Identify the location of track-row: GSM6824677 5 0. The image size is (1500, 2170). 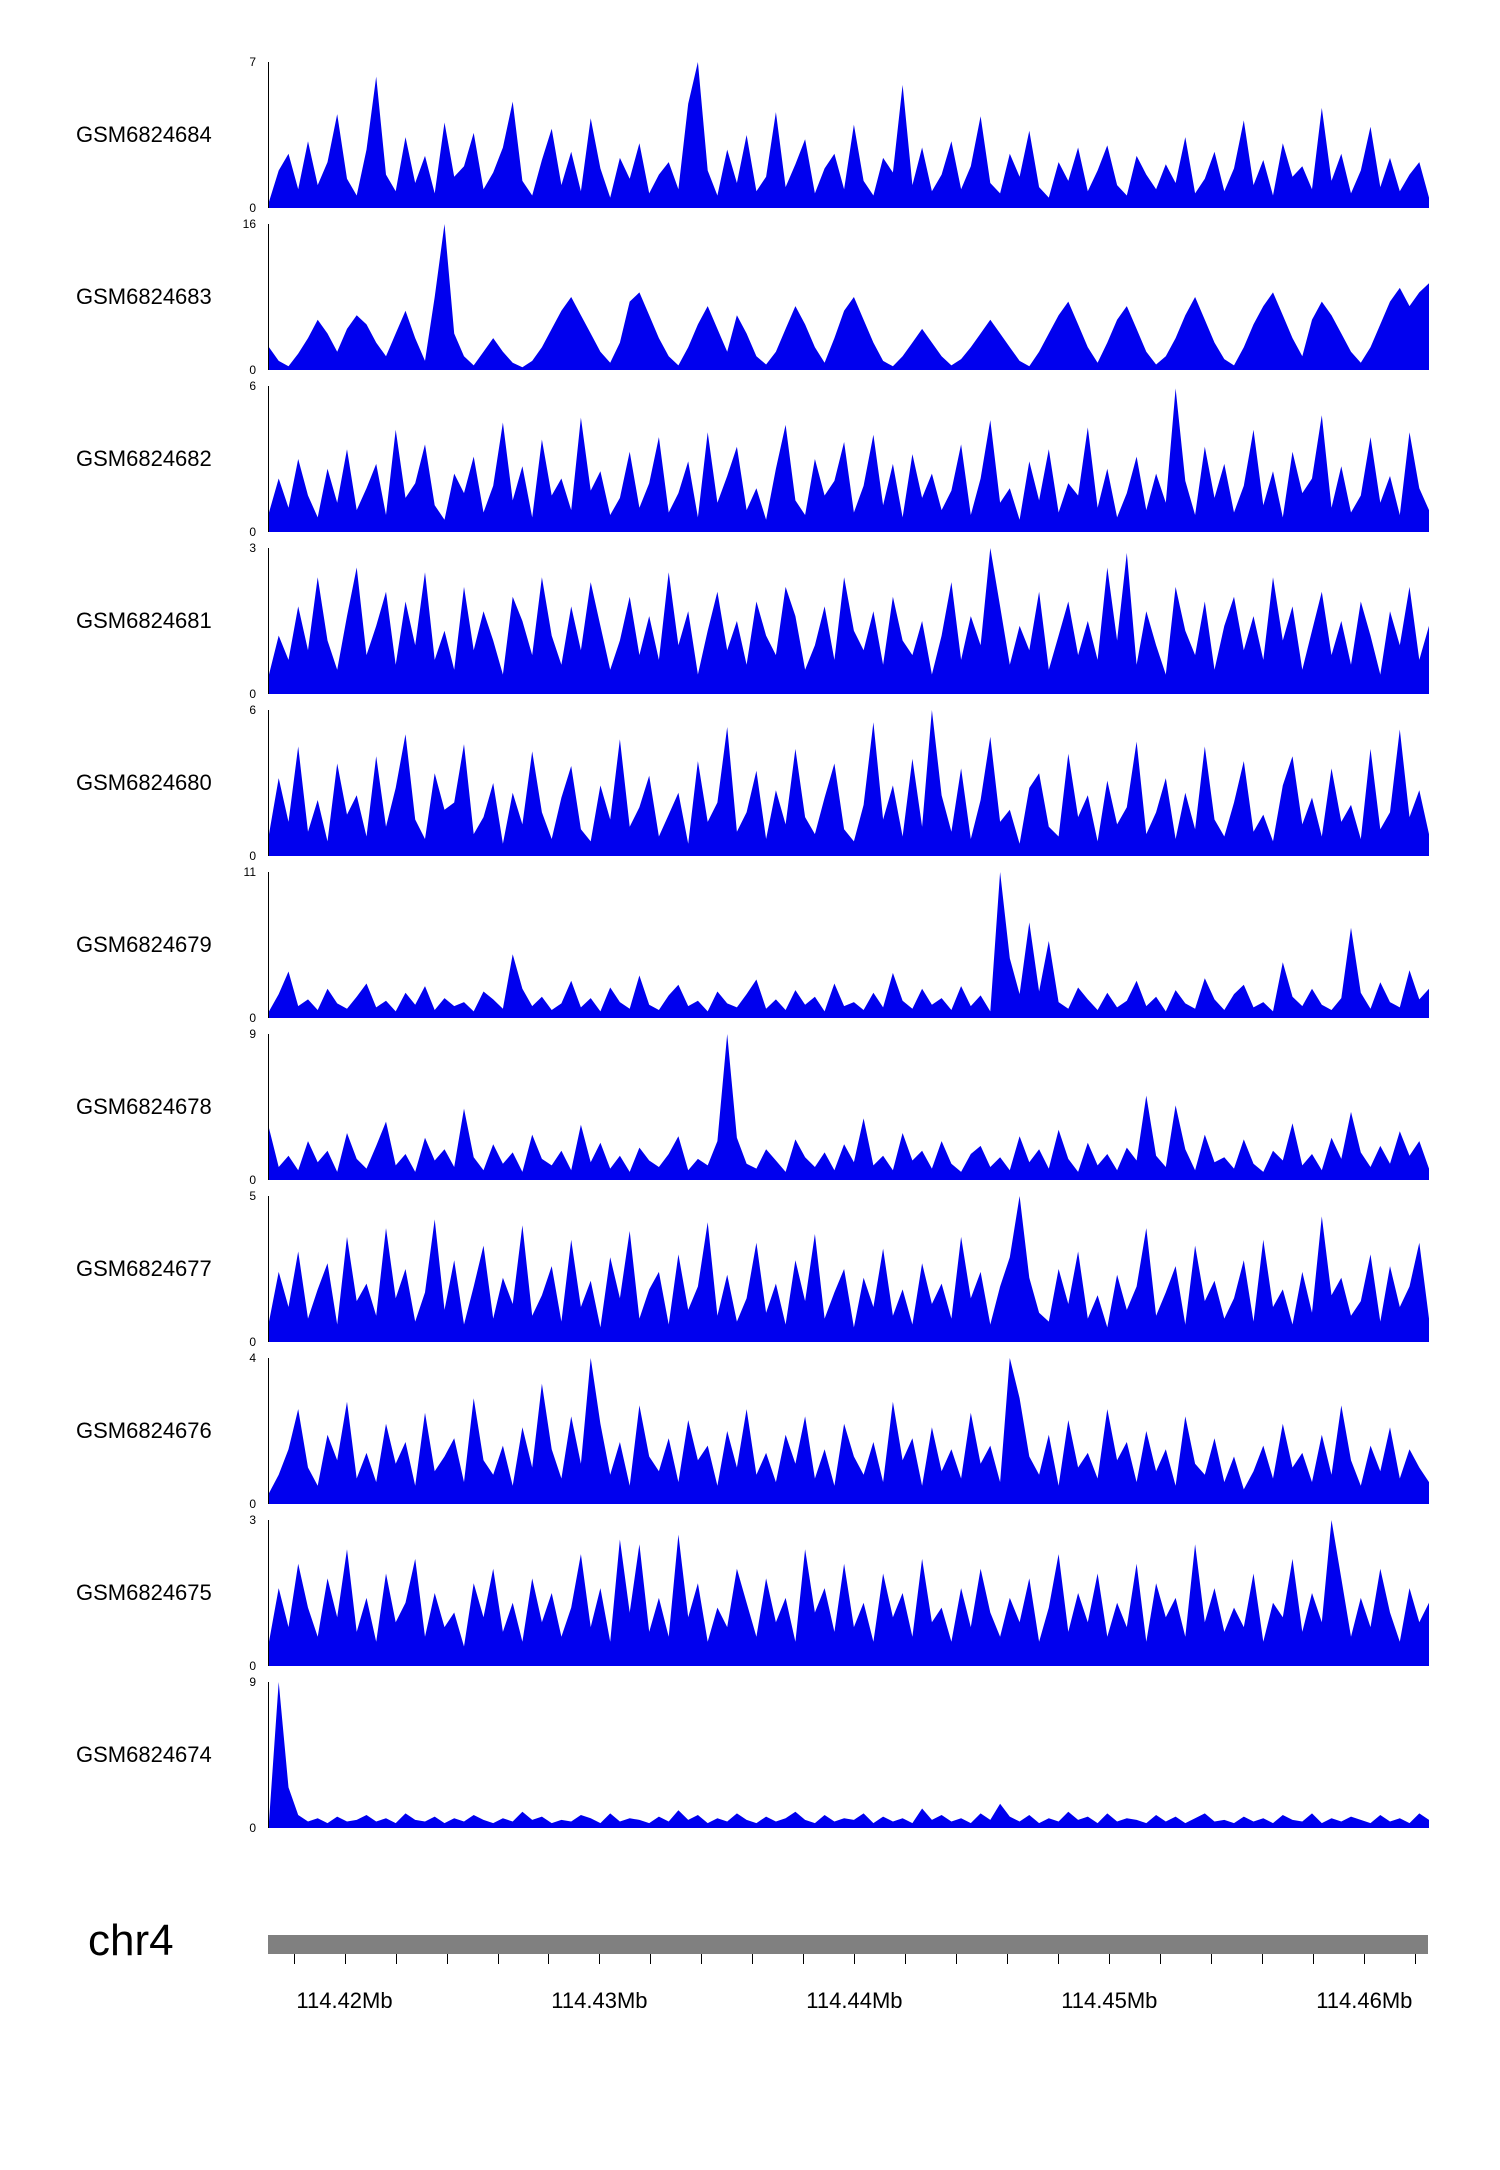
(750, 1269).